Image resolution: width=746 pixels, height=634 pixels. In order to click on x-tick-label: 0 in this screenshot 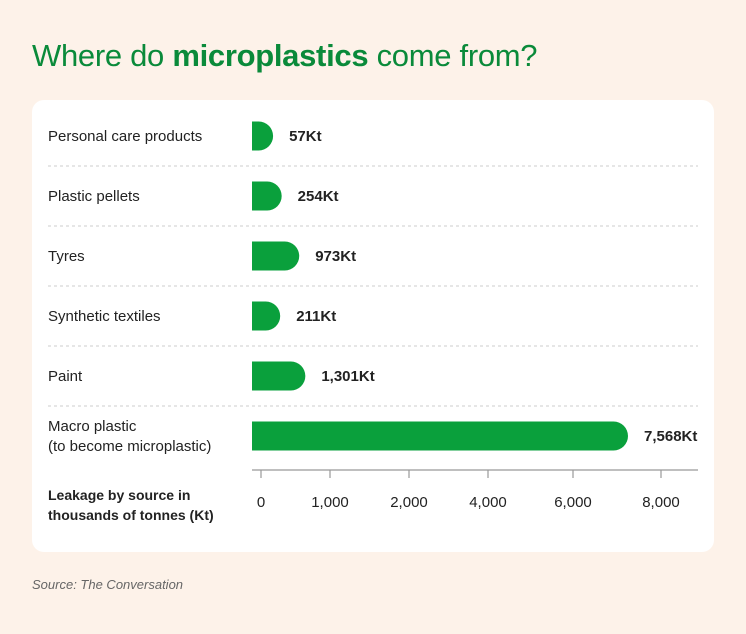, I will do `click(261, 502)`.